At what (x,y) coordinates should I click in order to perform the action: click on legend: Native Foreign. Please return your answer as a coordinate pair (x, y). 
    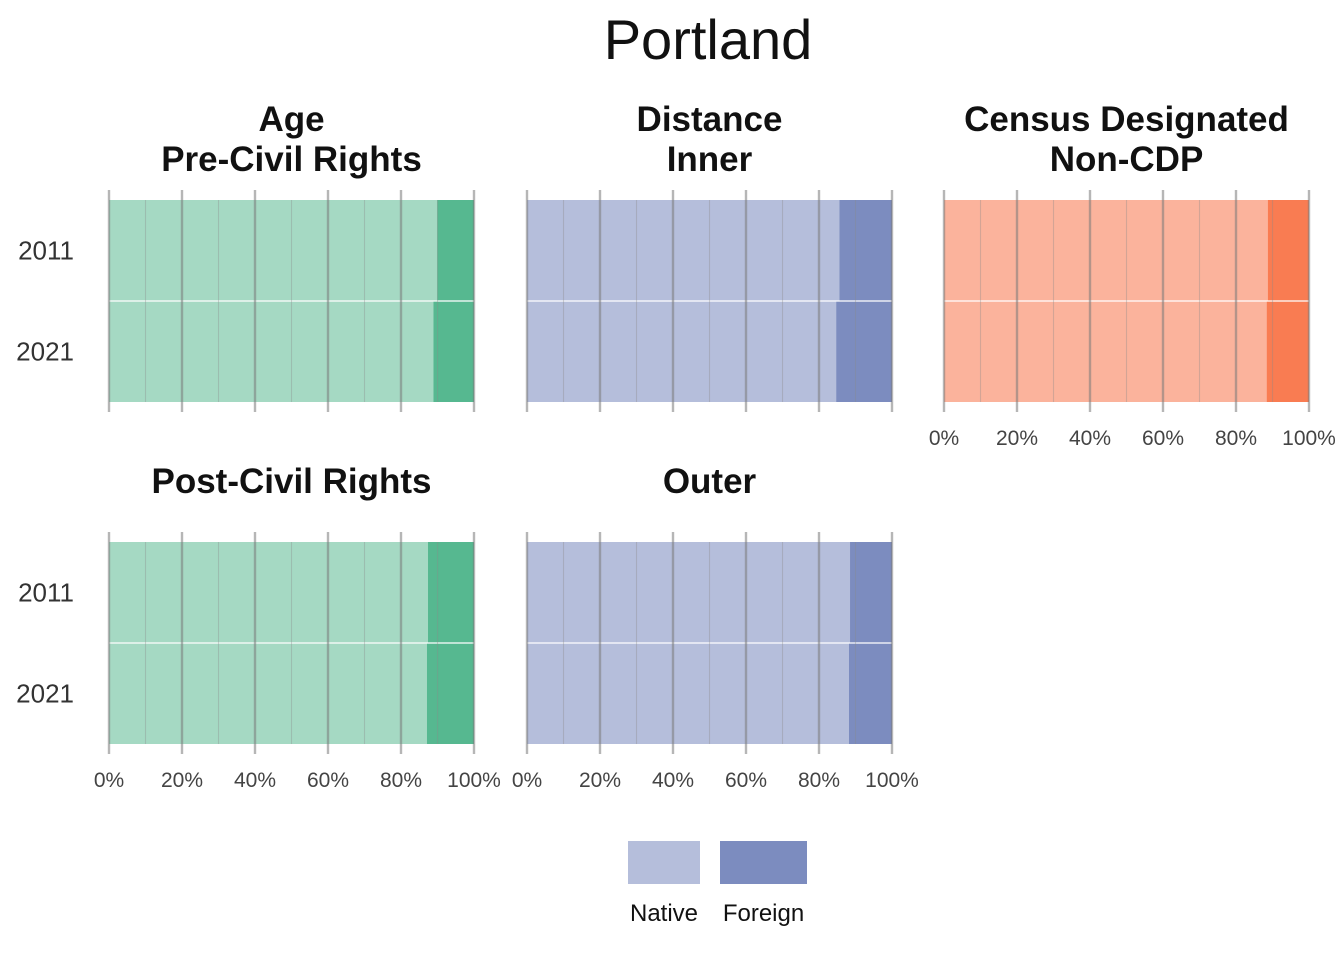
    Looking at the image, I should click on (717, 884).